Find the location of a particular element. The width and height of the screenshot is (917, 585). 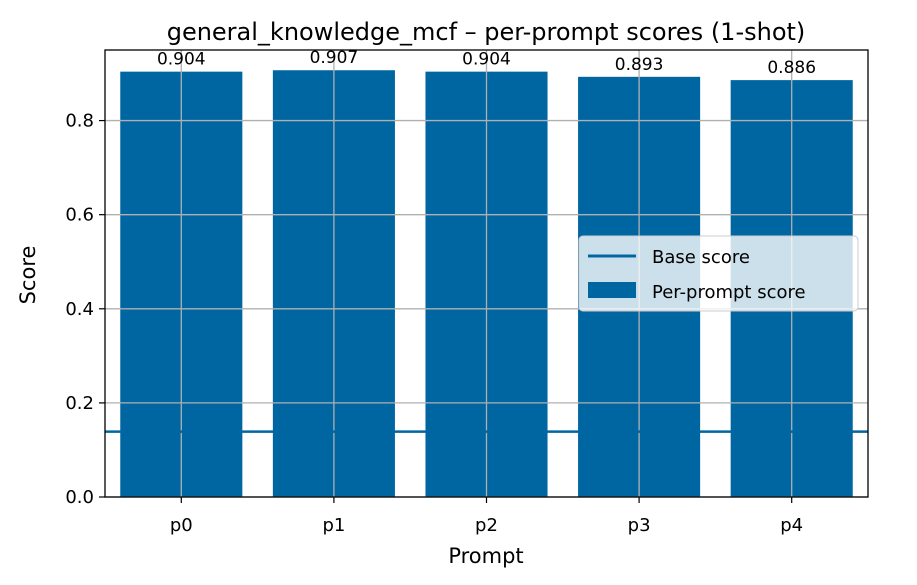

y-tick-label: 0.4 is located at coordinates (79, 309).